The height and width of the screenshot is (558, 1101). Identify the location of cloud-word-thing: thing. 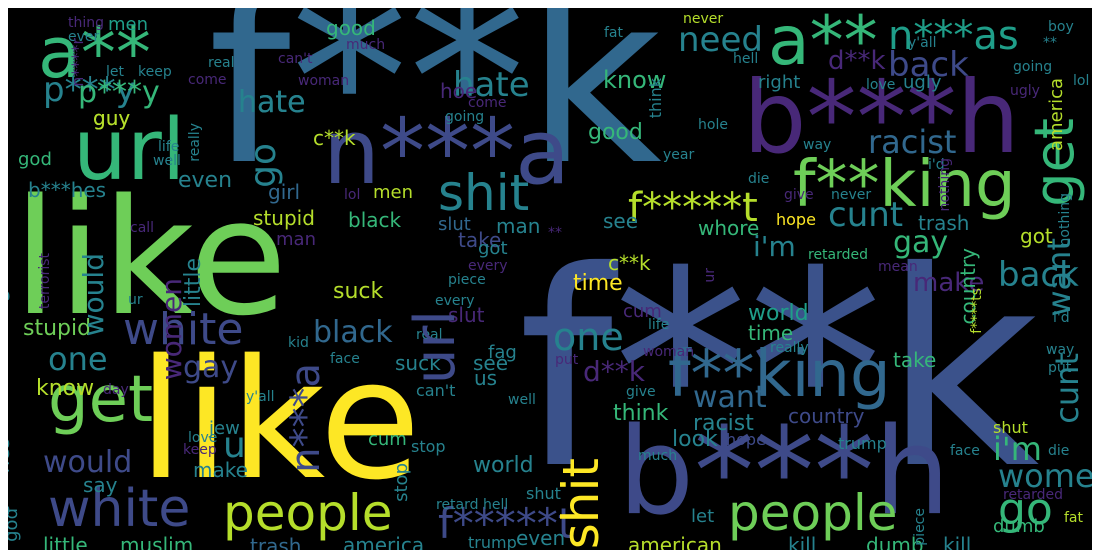
(86, 23).